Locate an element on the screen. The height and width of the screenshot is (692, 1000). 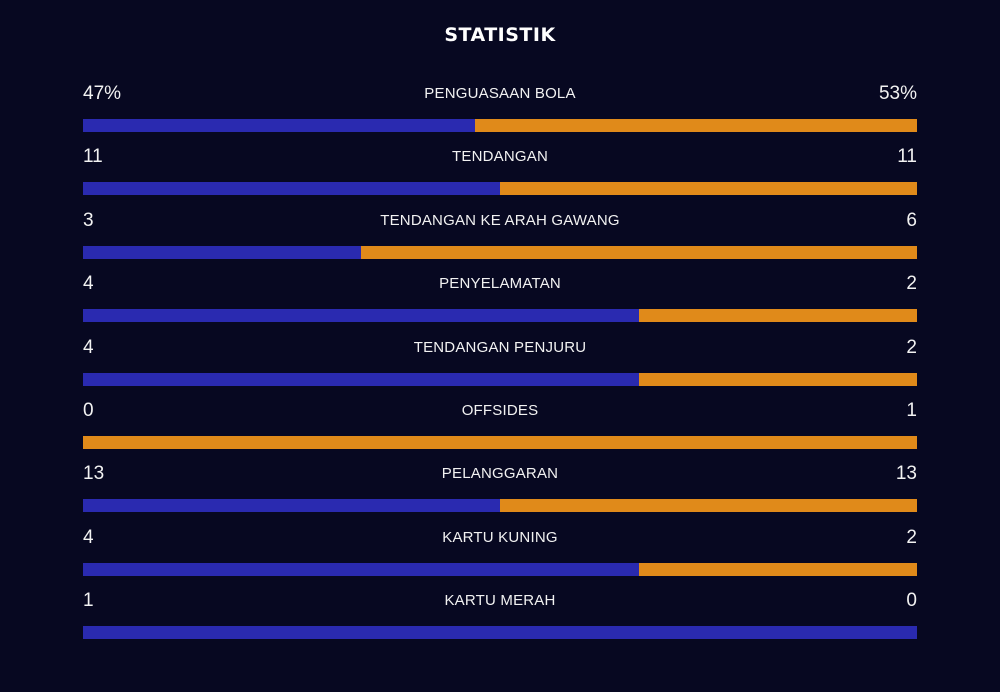
stat-label: PENYELAMATAN is located at coordinates (500, 284).